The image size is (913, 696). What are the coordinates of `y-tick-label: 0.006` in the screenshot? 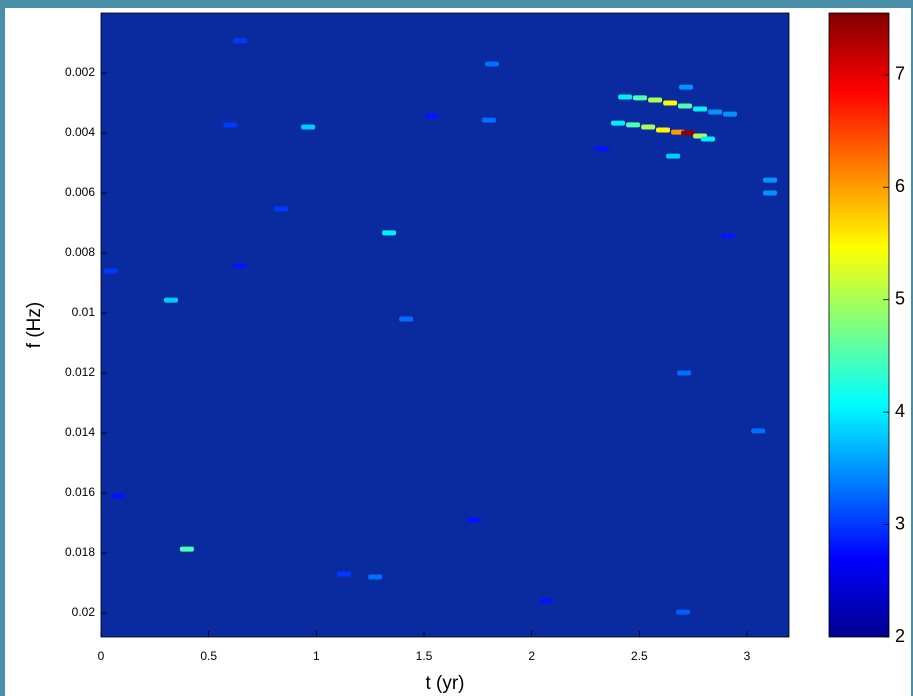 It's located at (80, 192).